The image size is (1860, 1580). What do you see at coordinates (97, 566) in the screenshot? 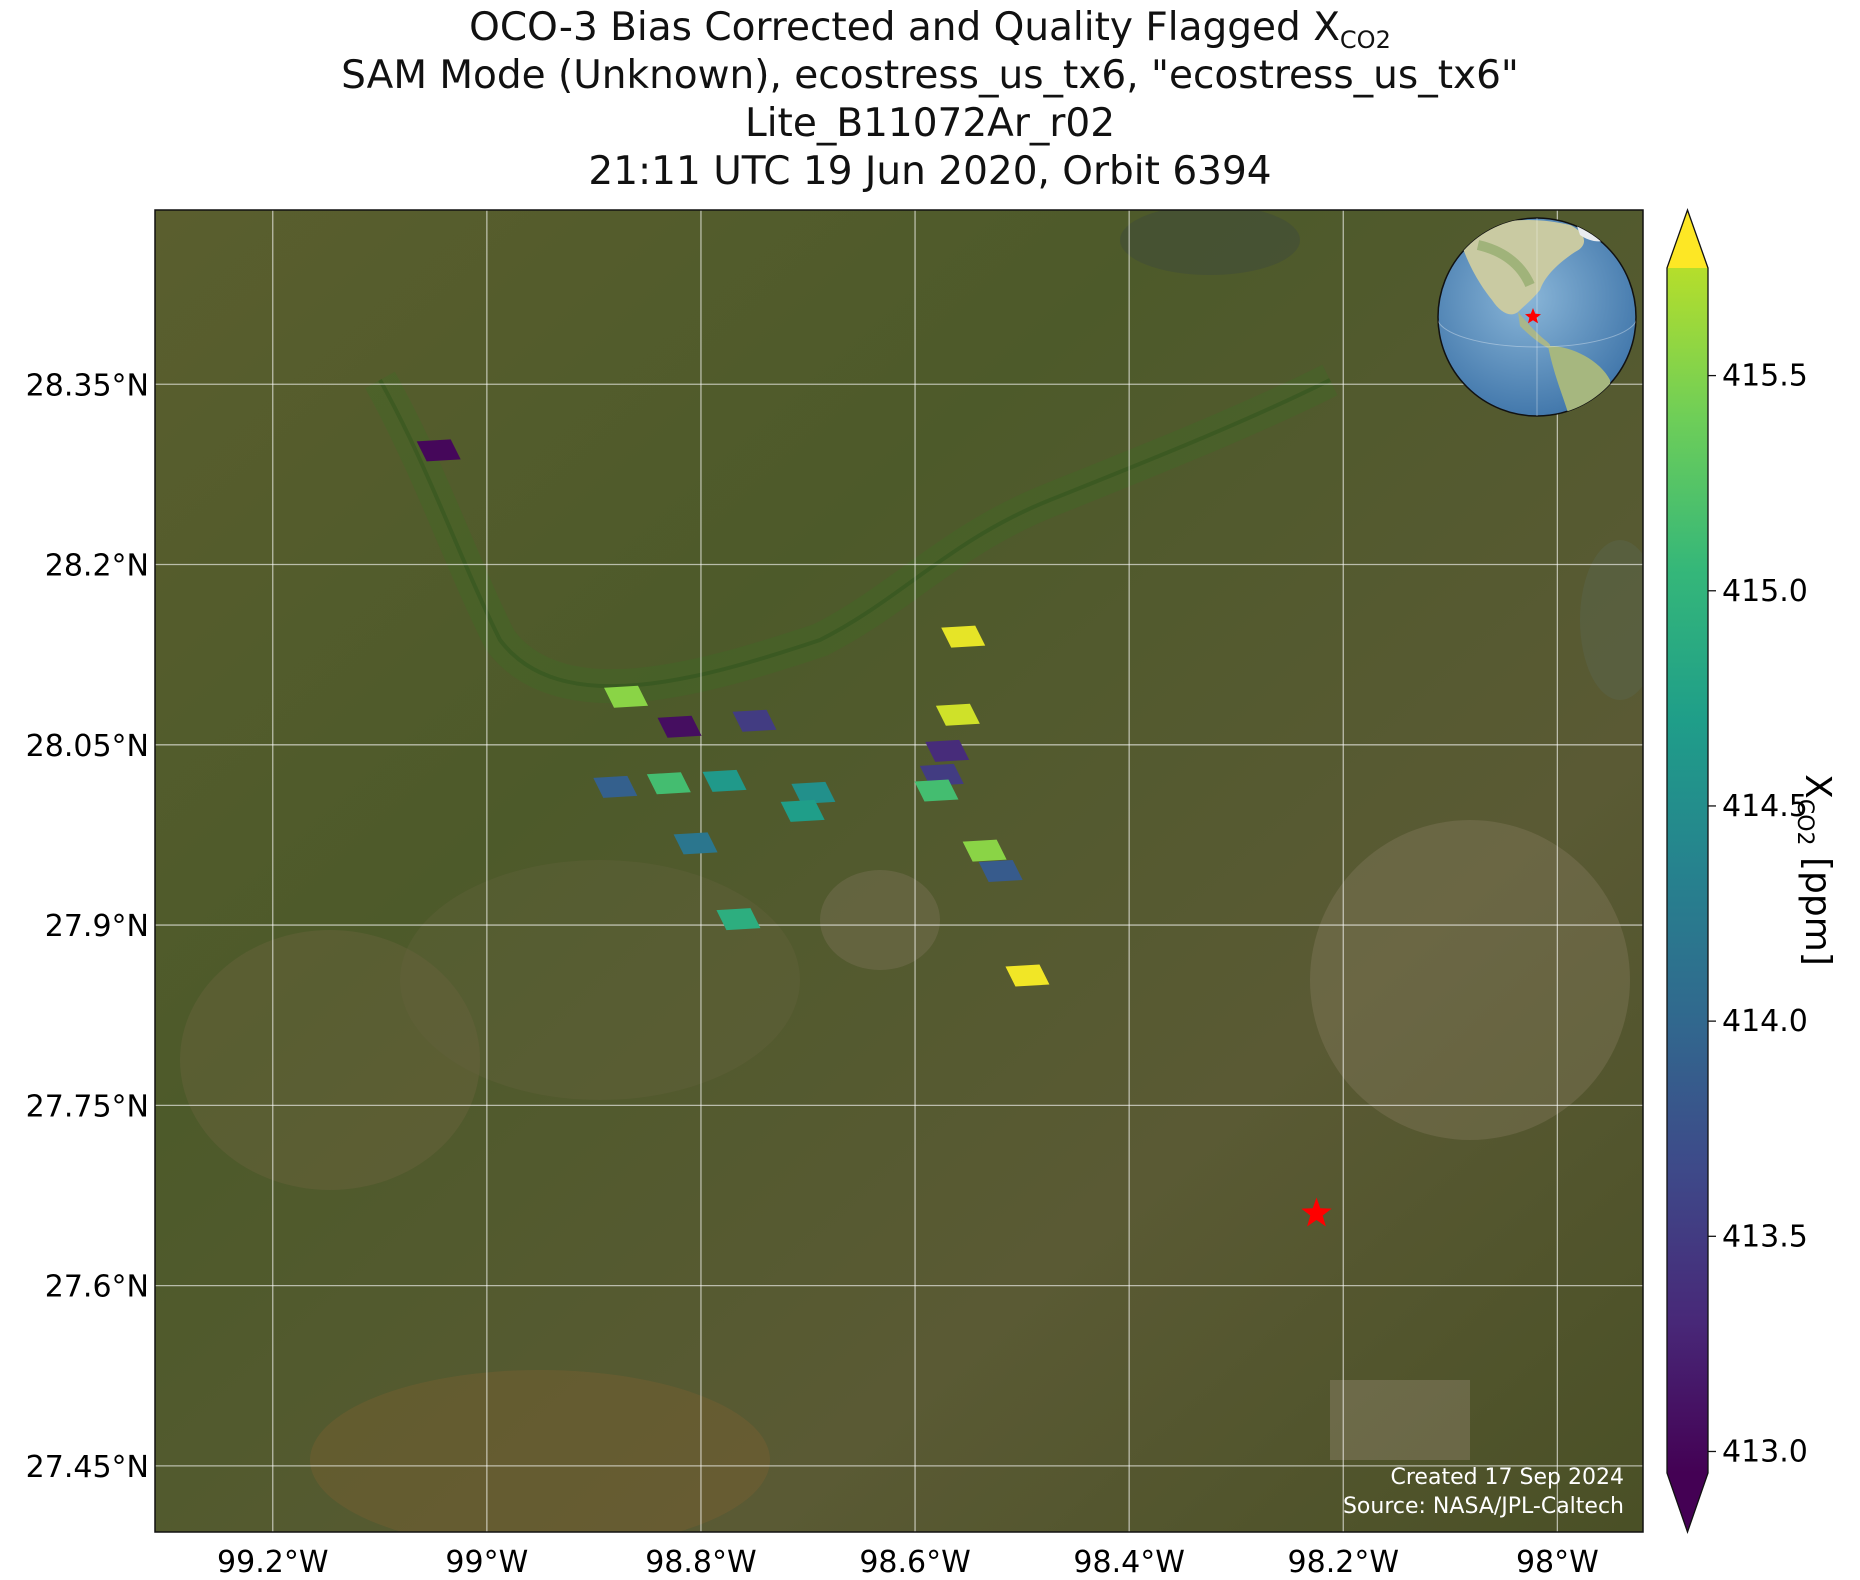
I see `latitude-tick-label: 28.2°N` at bounding box center [97, 566].